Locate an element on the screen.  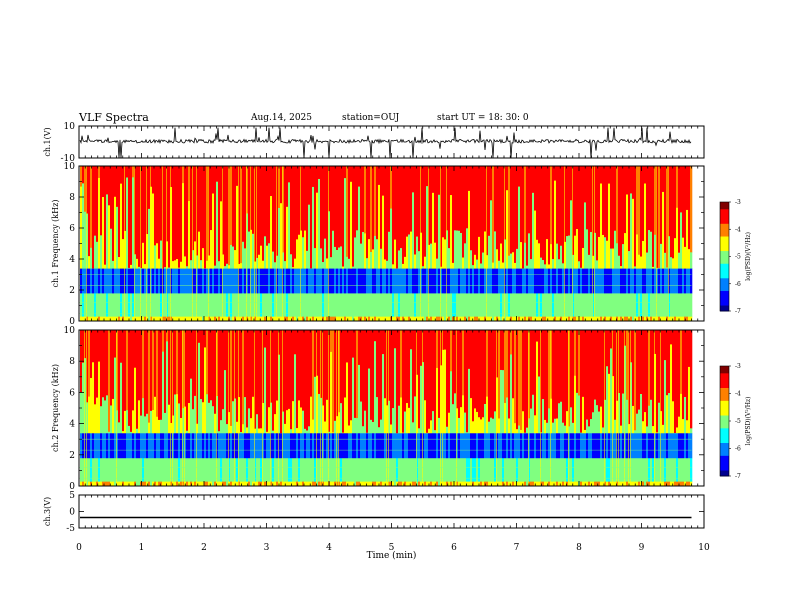
ytick-label: 4 is located at coordinates (72, 260).